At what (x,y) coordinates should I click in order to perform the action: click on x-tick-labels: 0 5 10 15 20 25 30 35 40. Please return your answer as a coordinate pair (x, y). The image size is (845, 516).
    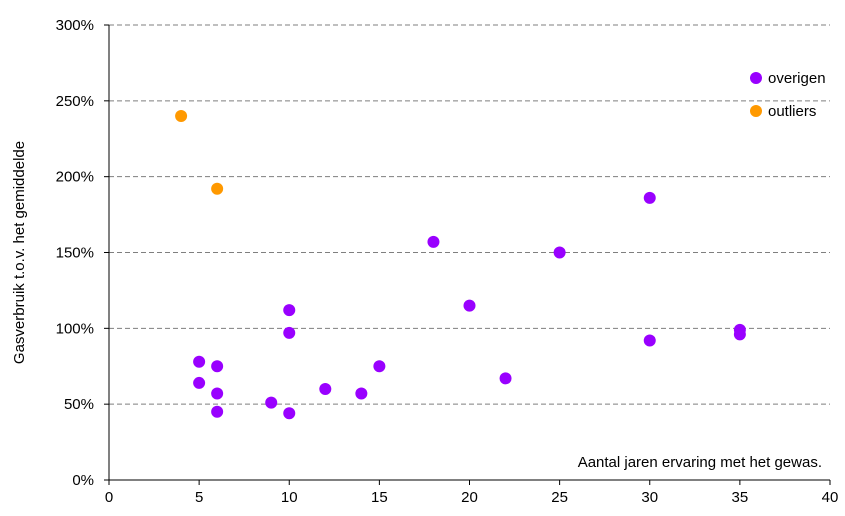
    Looking at the image, I should click on (472, 497).